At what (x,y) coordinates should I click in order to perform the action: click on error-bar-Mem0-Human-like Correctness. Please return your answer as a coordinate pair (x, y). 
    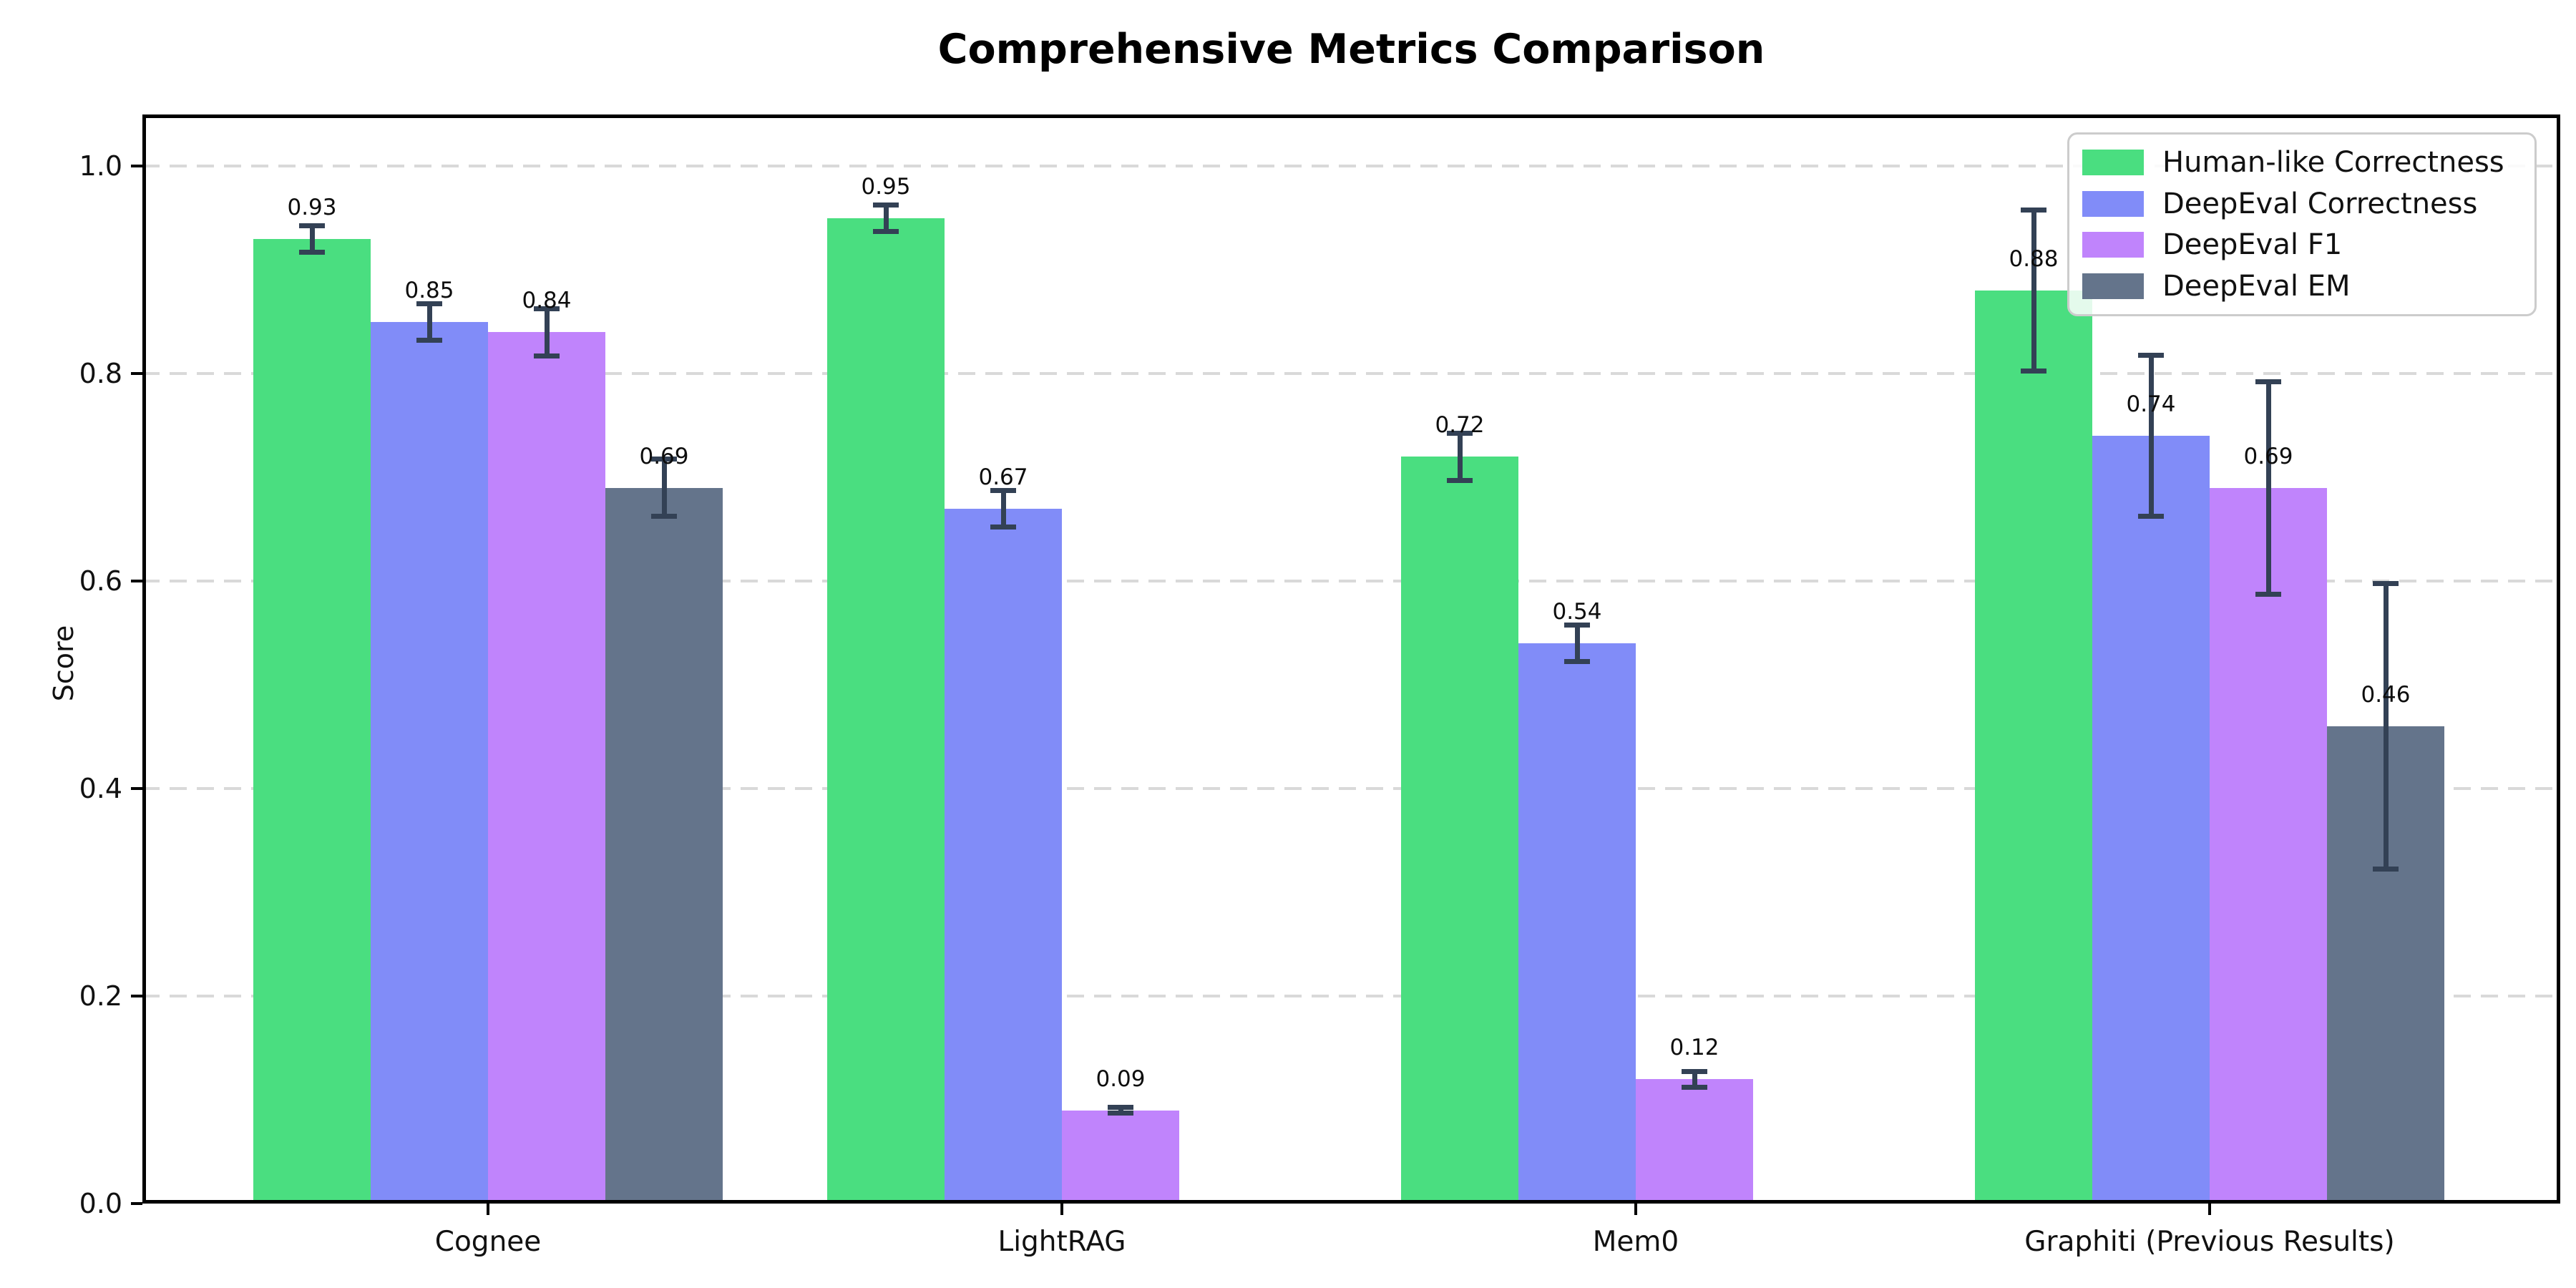
    Looking at the image, I should click on (1460, 457).